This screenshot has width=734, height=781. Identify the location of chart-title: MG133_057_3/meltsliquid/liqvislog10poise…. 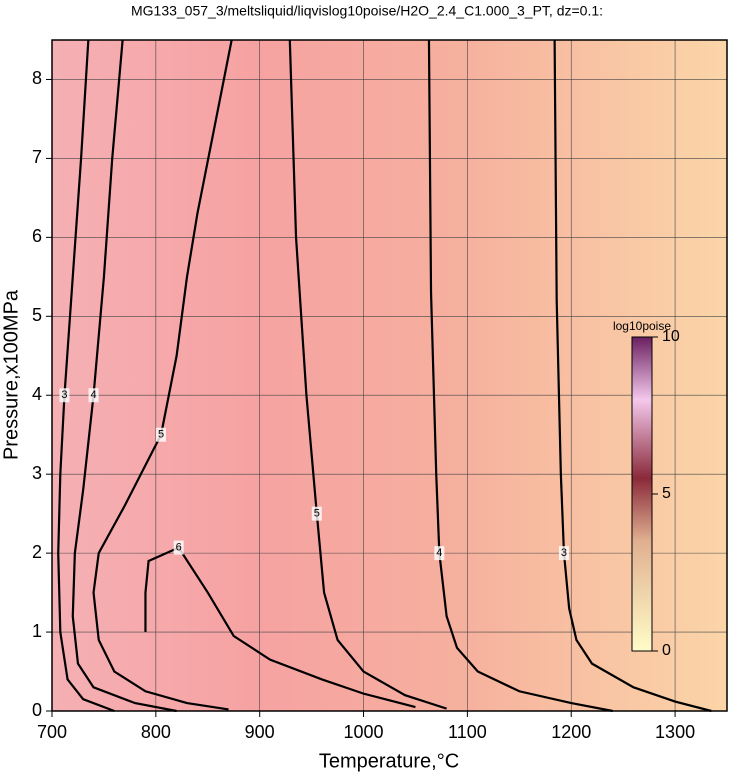
(367, 11).